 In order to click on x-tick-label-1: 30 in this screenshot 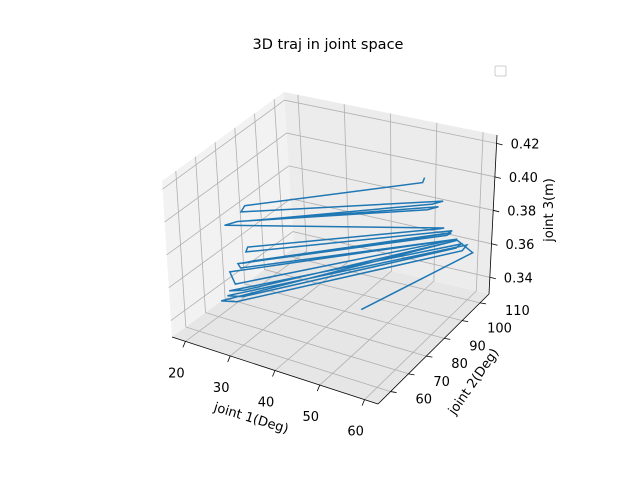, I will do `click(221, 388)`.